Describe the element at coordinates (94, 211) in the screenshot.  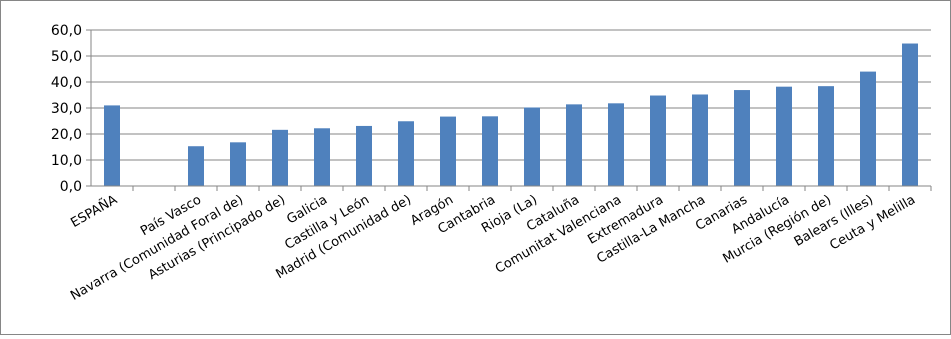
I see `x-tick-label: ESPAÑA` at that location.